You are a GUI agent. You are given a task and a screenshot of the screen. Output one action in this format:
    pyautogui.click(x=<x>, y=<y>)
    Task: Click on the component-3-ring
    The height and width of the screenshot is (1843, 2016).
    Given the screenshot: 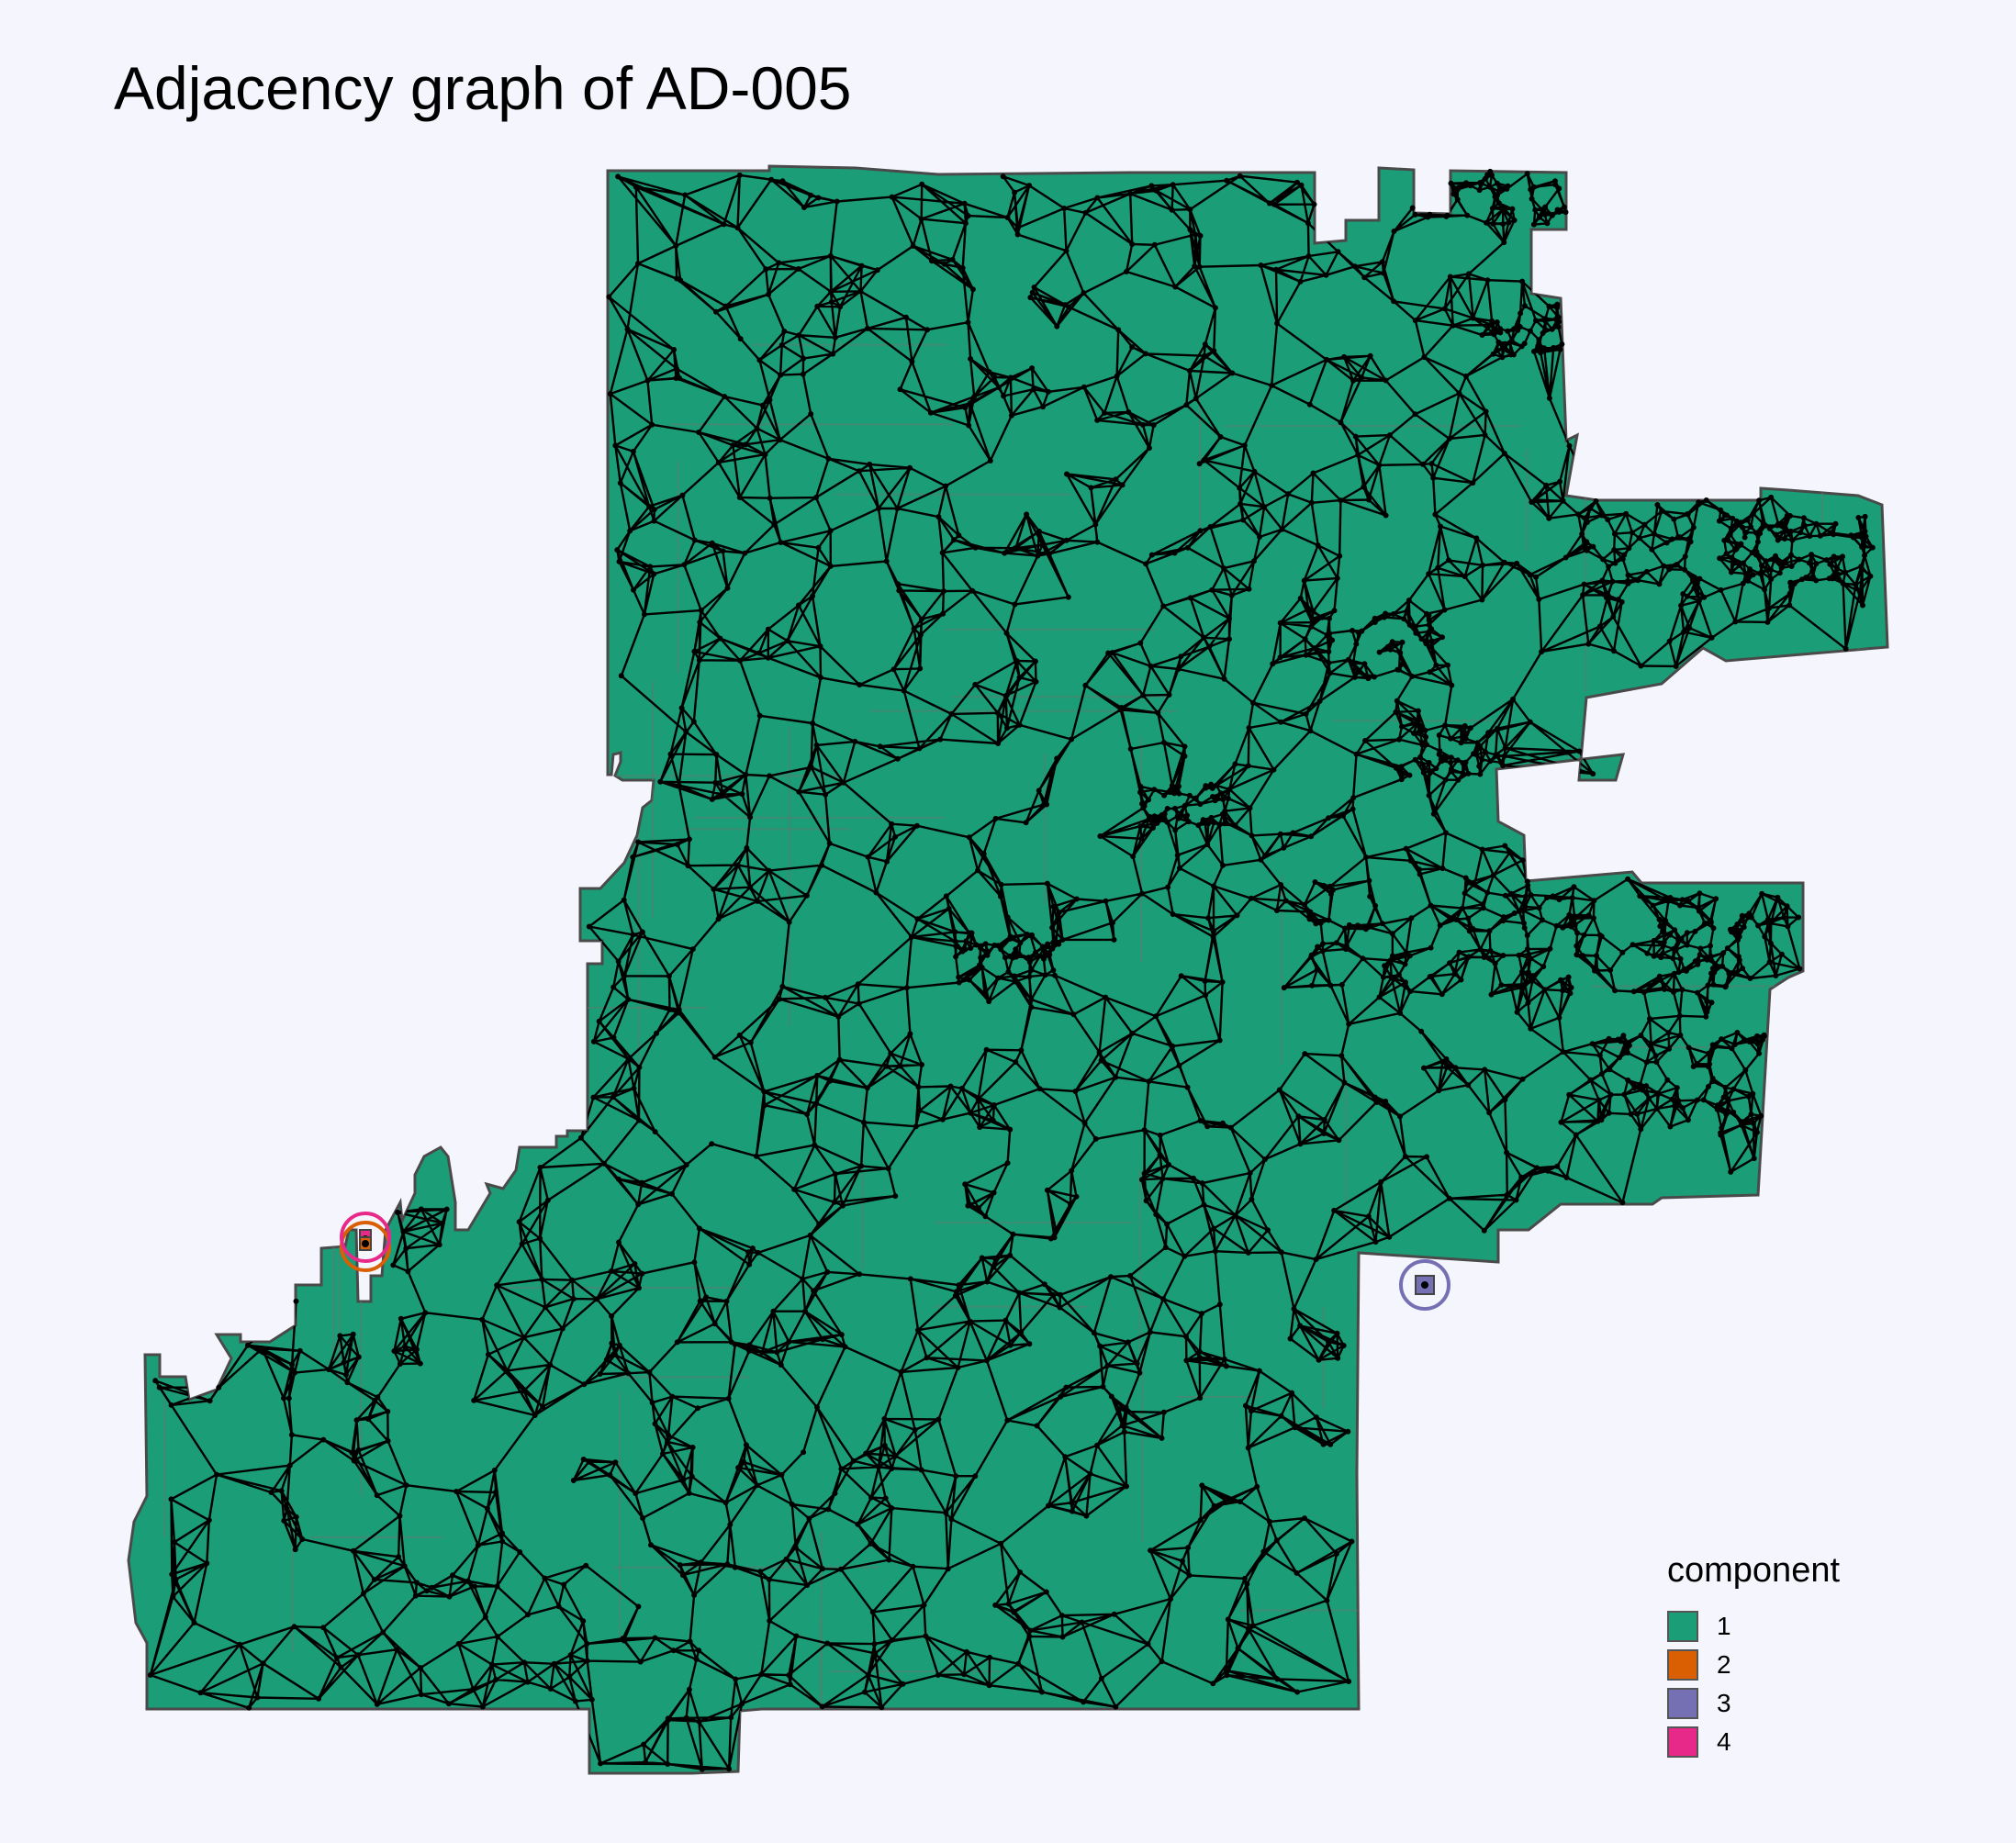 What is the action you would take?
    pyautogui.click(x=1424, y=1285)
    